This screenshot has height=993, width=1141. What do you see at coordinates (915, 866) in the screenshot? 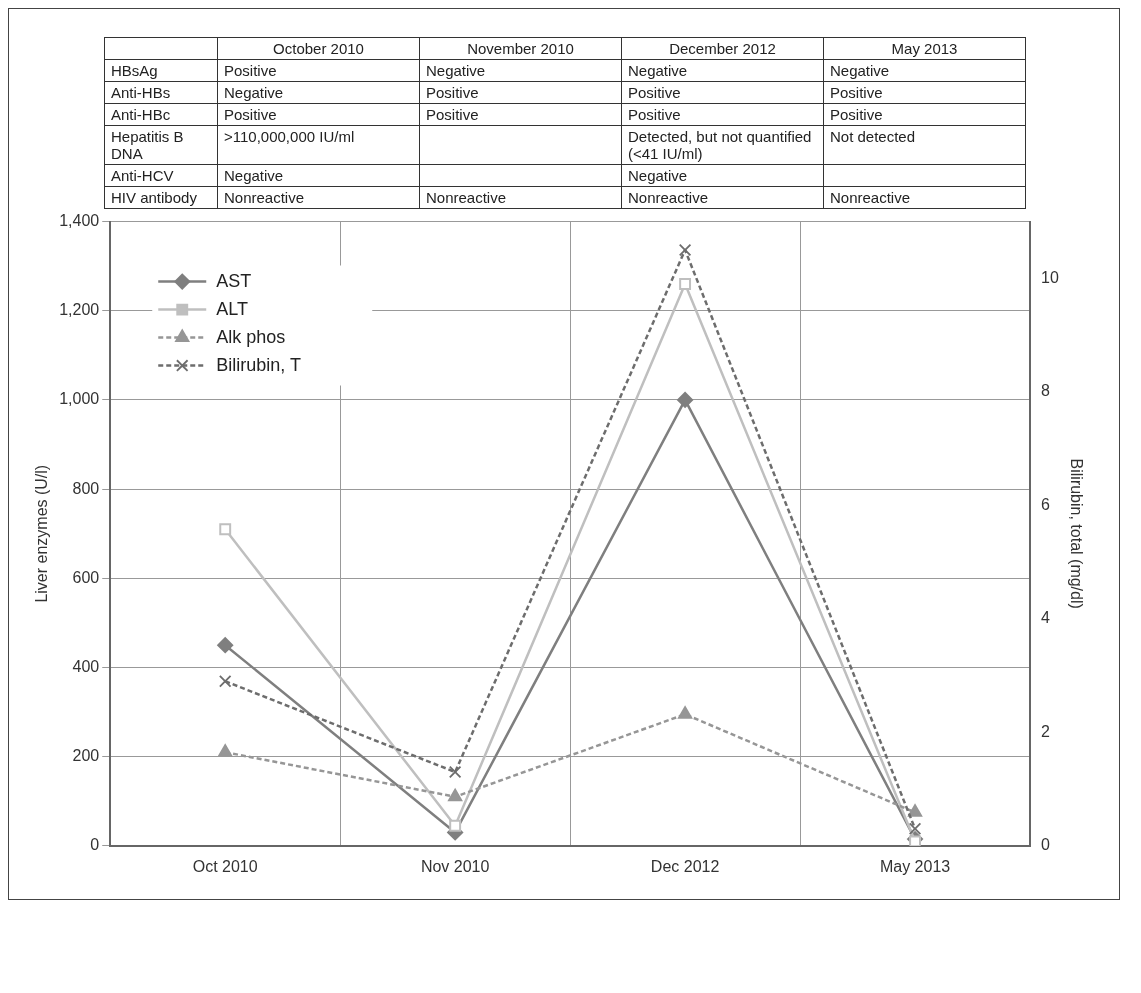
I see `x-tick-label: May 2013` at bounding box center [915, 866].